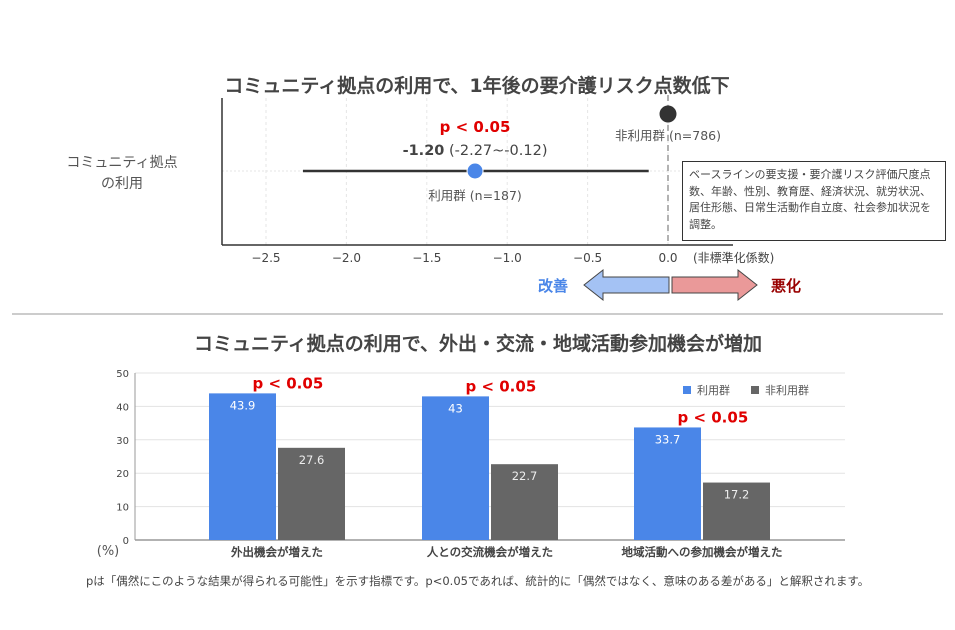  Describe the element at coordinates (737, 495) in the screenshot. I see `bar-value-label: 17.2` at that location.